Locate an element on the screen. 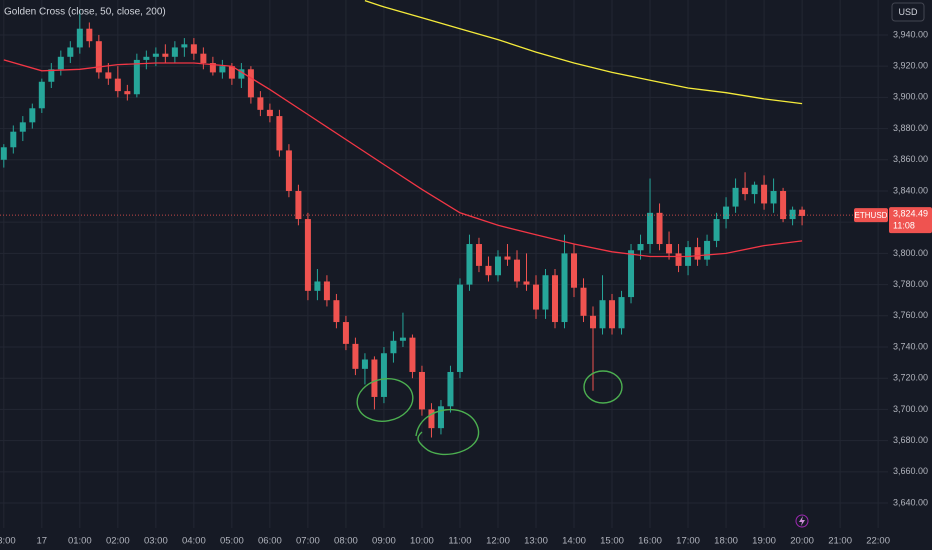  y-tick-label: 3,660.00 is located at coordinates (910, 471).